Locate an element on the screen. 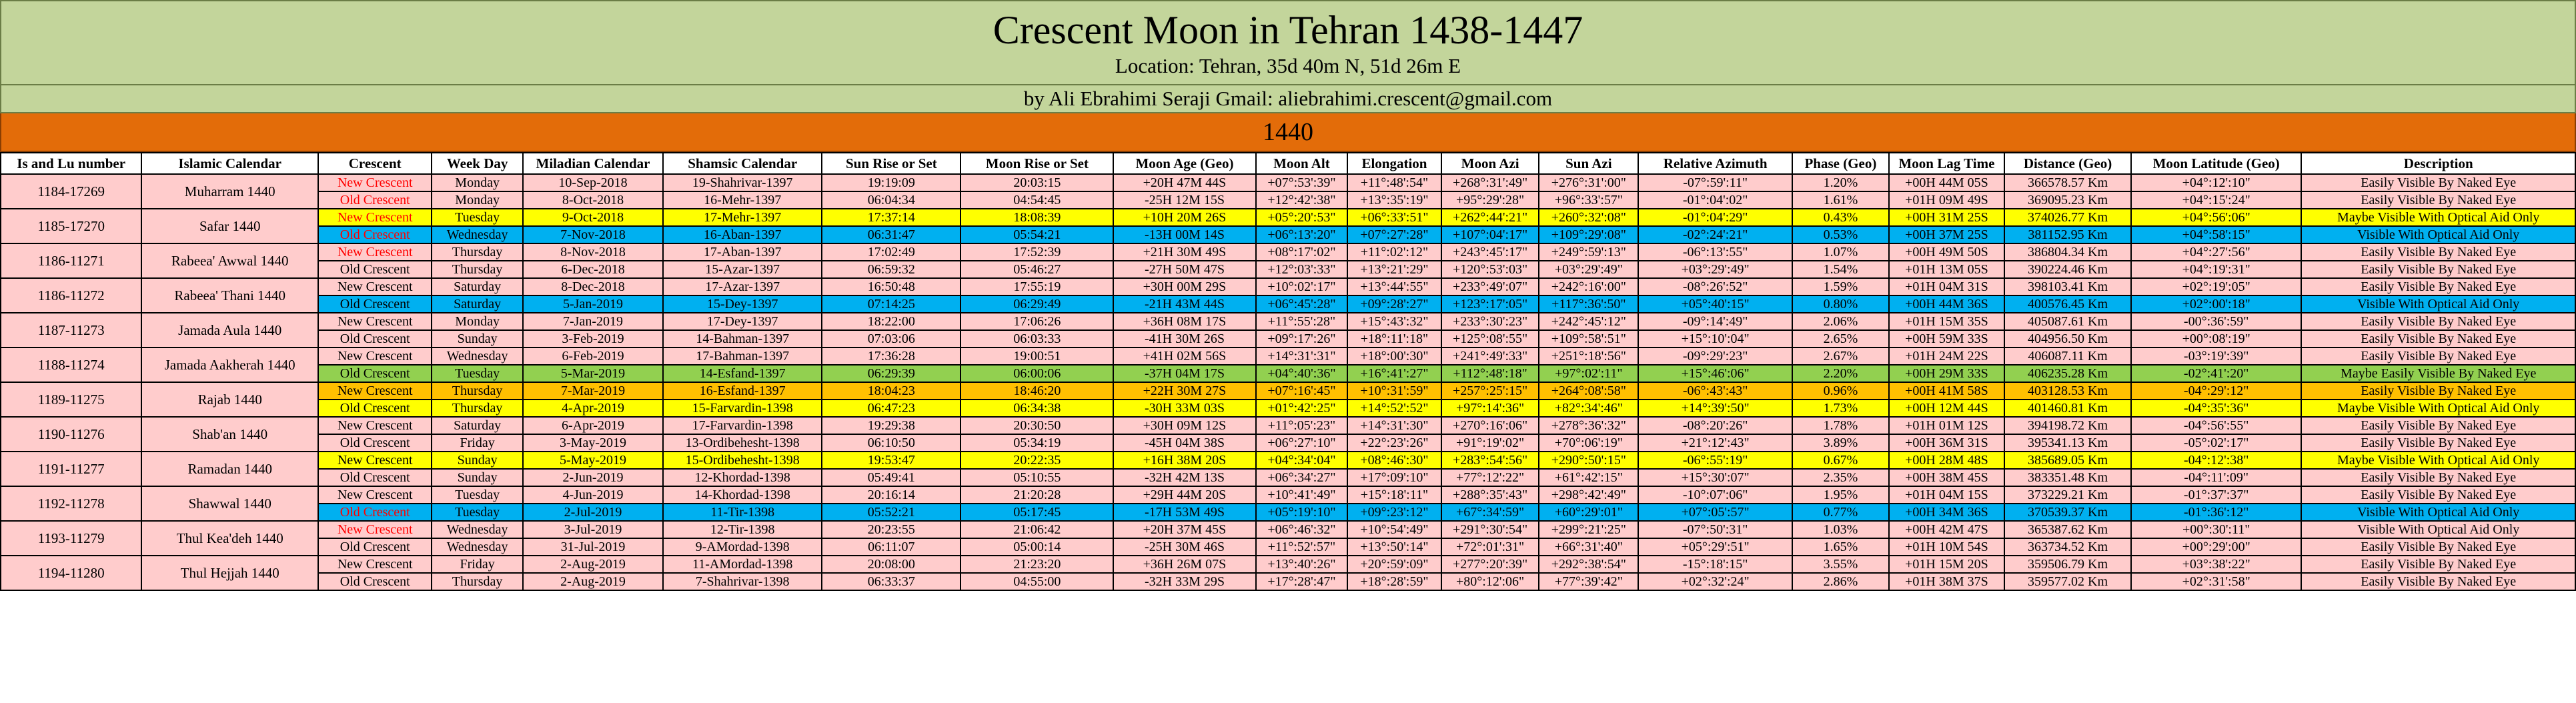 This screenshot has height=703, width=2576. table-cell: Tuesday is located at coordinates (477, 495).